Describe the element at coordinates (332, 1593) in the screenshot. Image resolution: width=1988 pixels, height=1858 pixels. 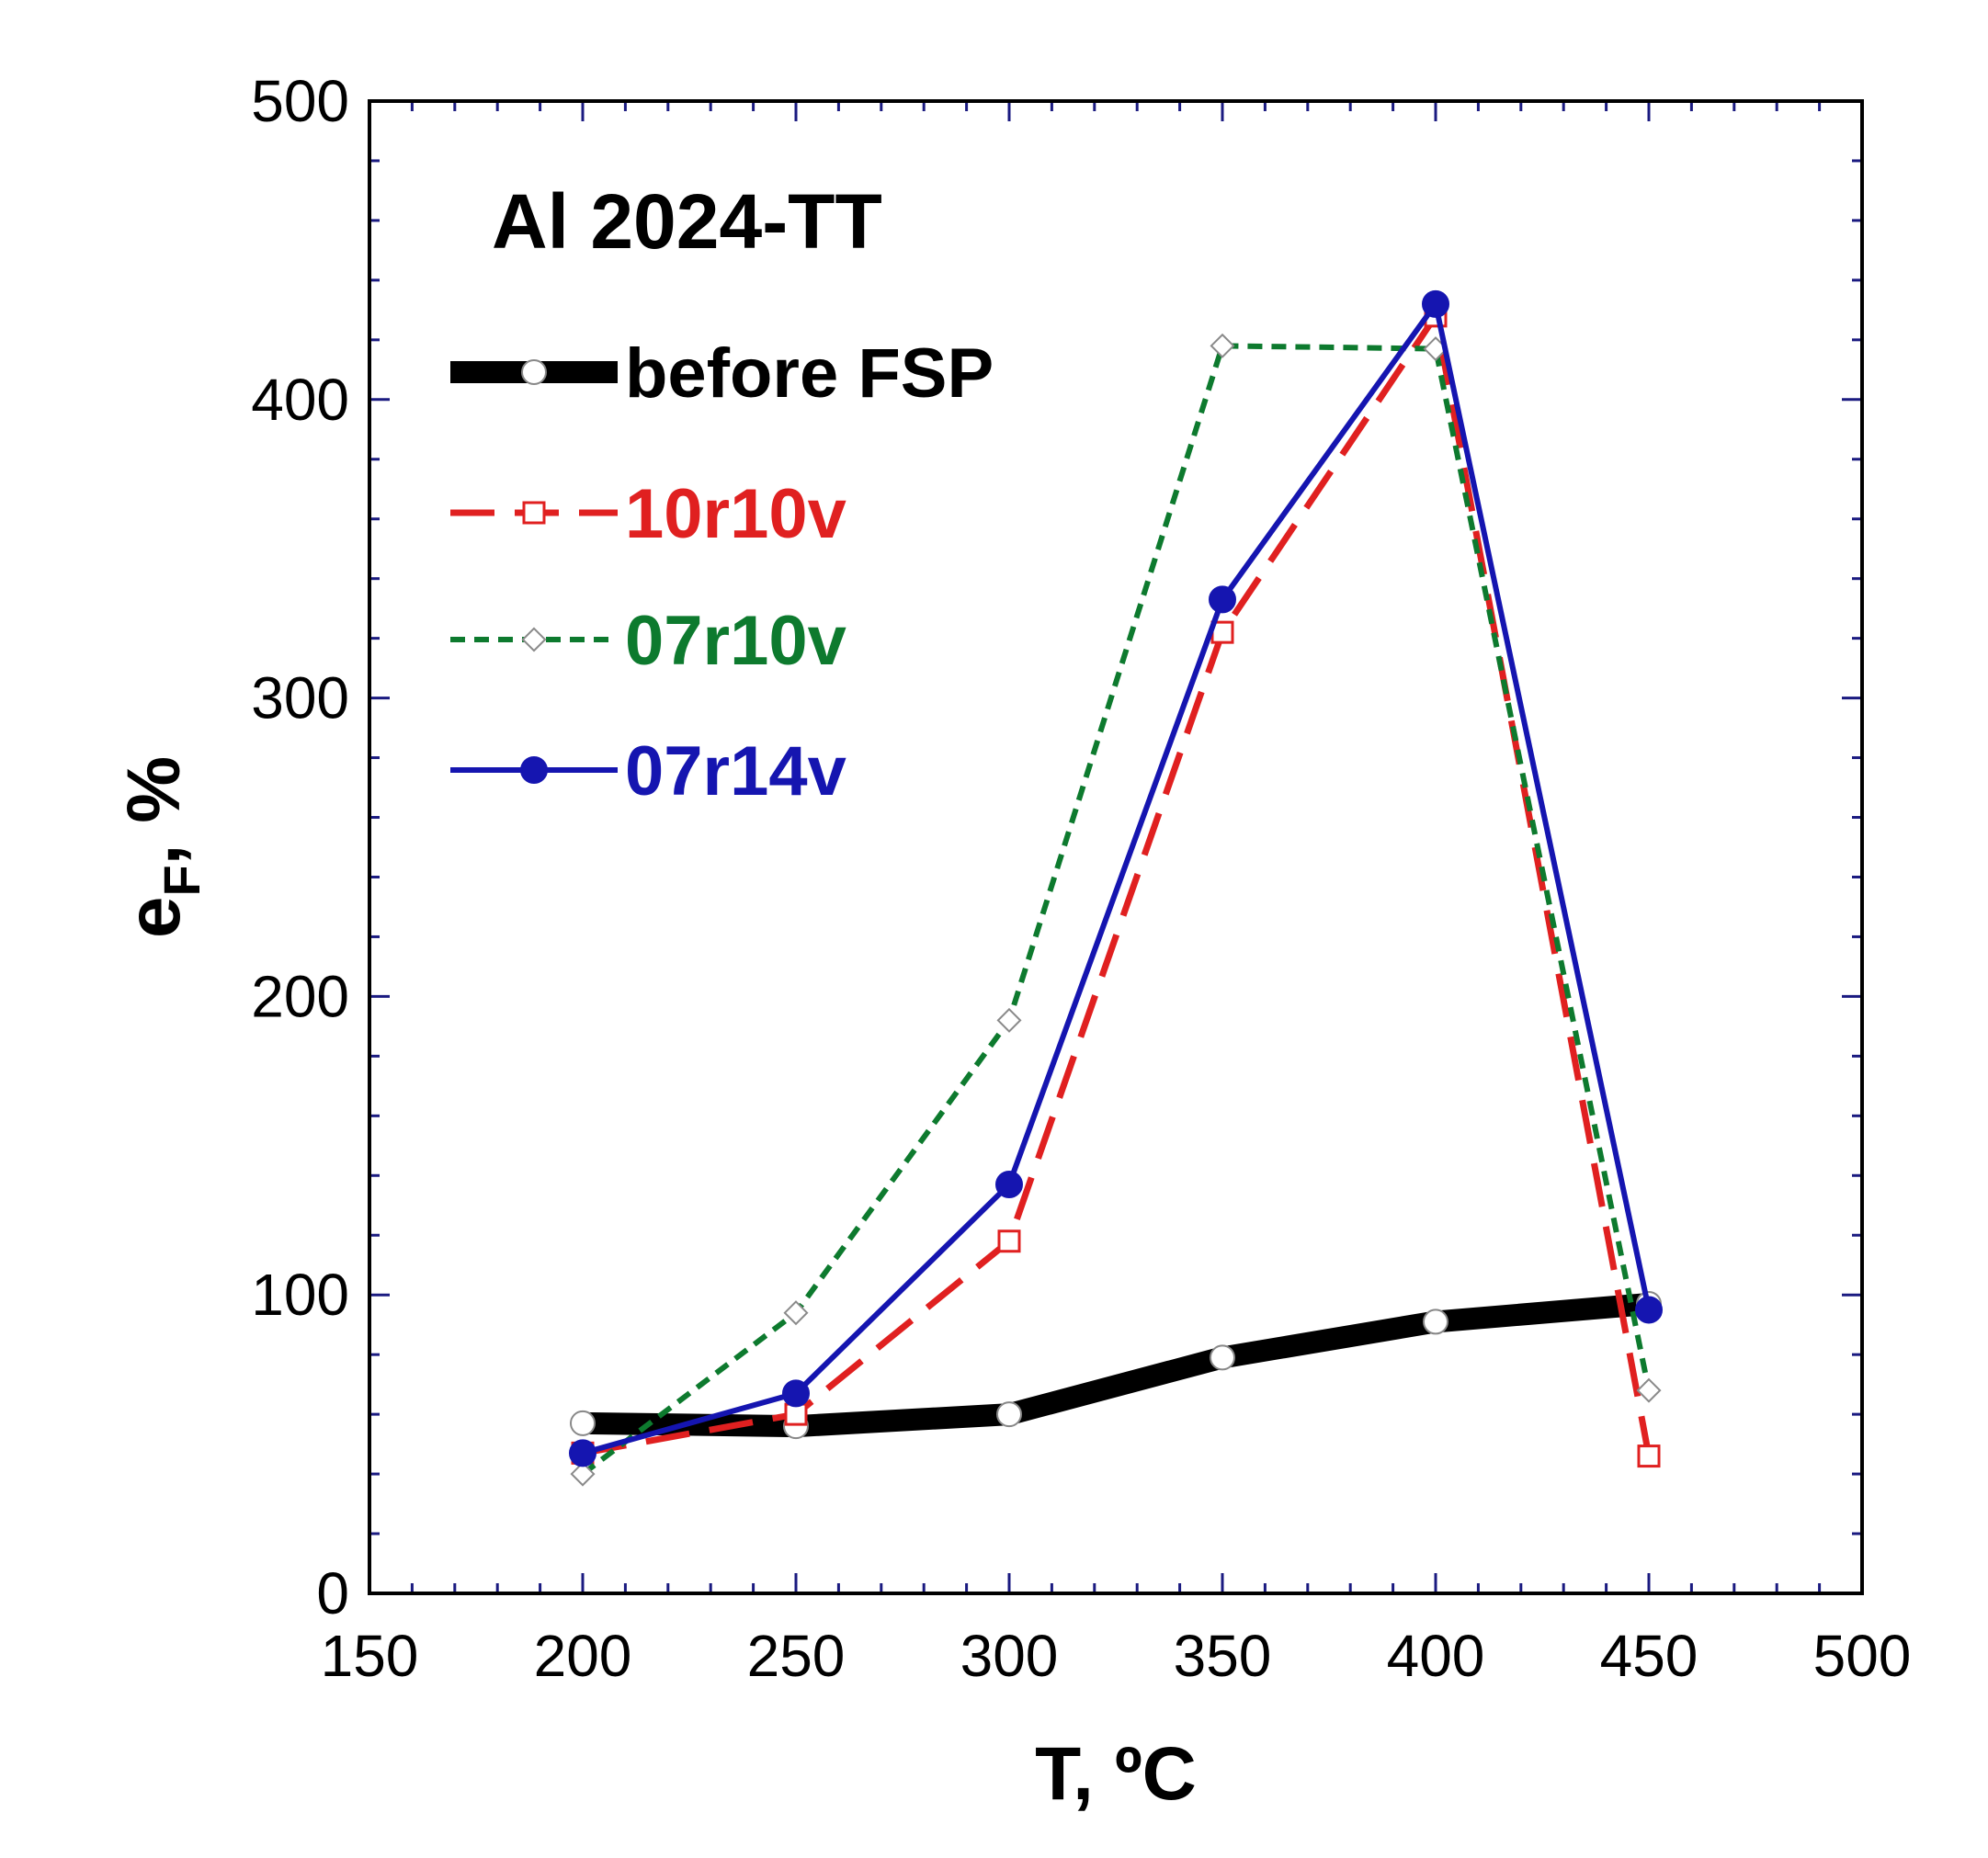
I see `y-tick-label: 0` at that location.